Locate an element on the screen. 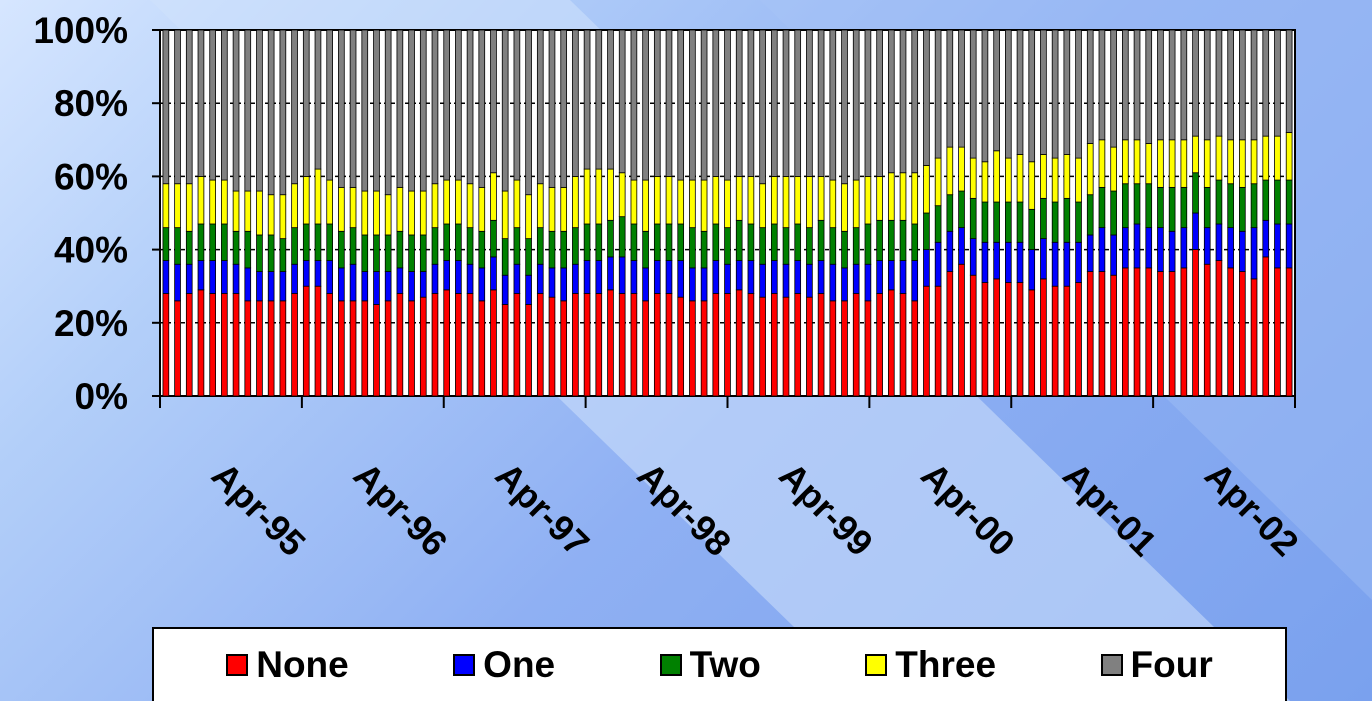  legend-item-none: None is located at coordinates (287, 665).